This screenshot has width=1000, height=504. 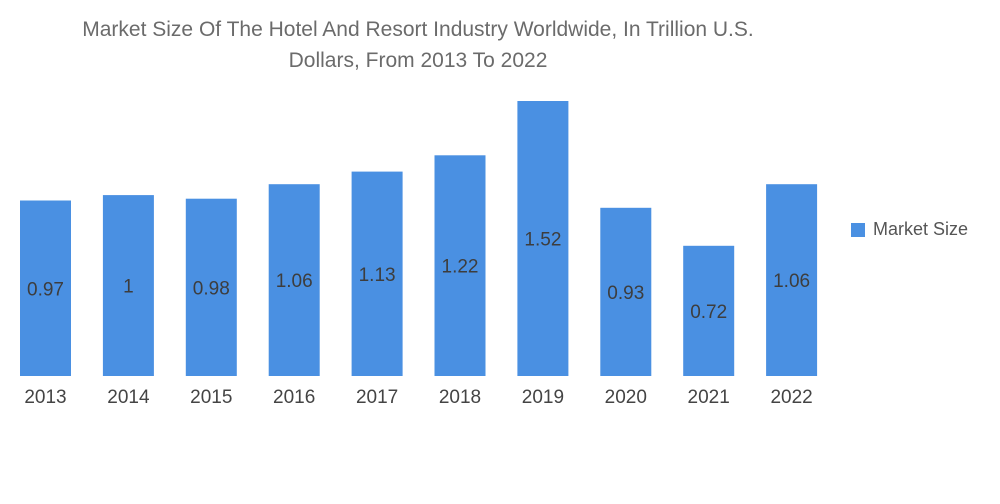 I want to click on x-tick-label-2017: 2017, so click(x=377, y=397).